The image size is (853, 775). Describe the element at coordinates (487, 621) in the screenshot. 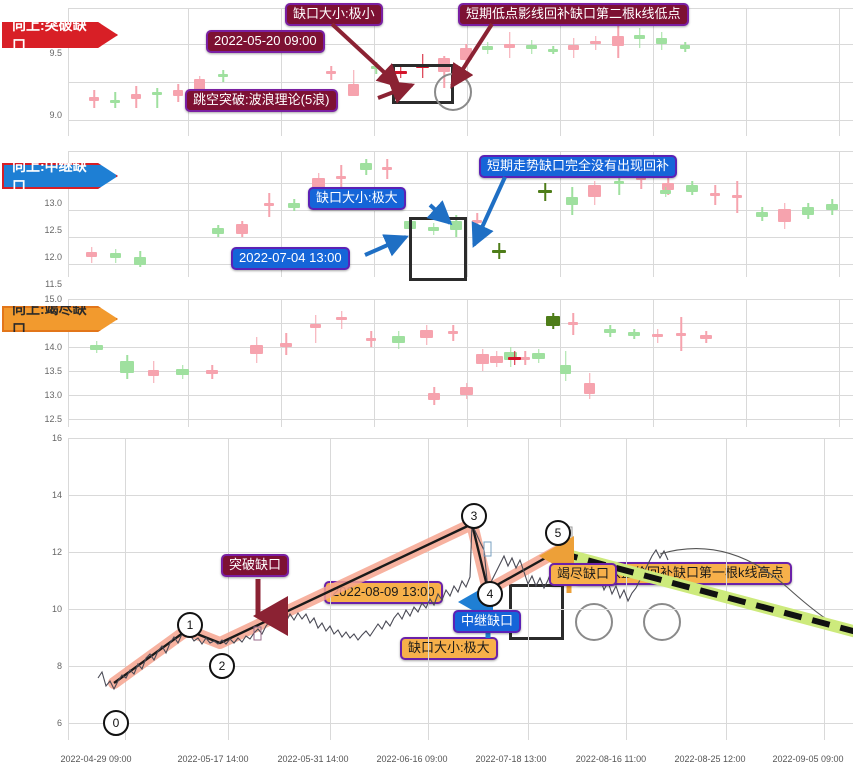

I see `annotation-runaway-gap: 中继缺口` at that location.